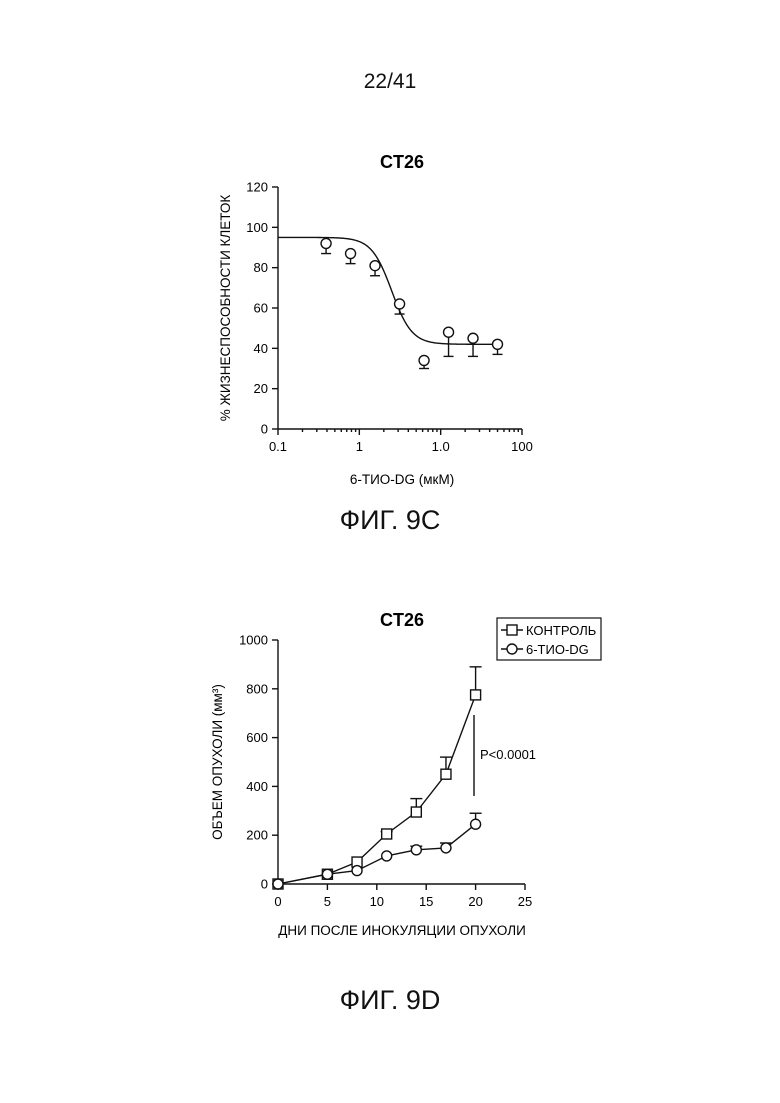  I want to click on x-tick-label: 10, so click(377, 901).